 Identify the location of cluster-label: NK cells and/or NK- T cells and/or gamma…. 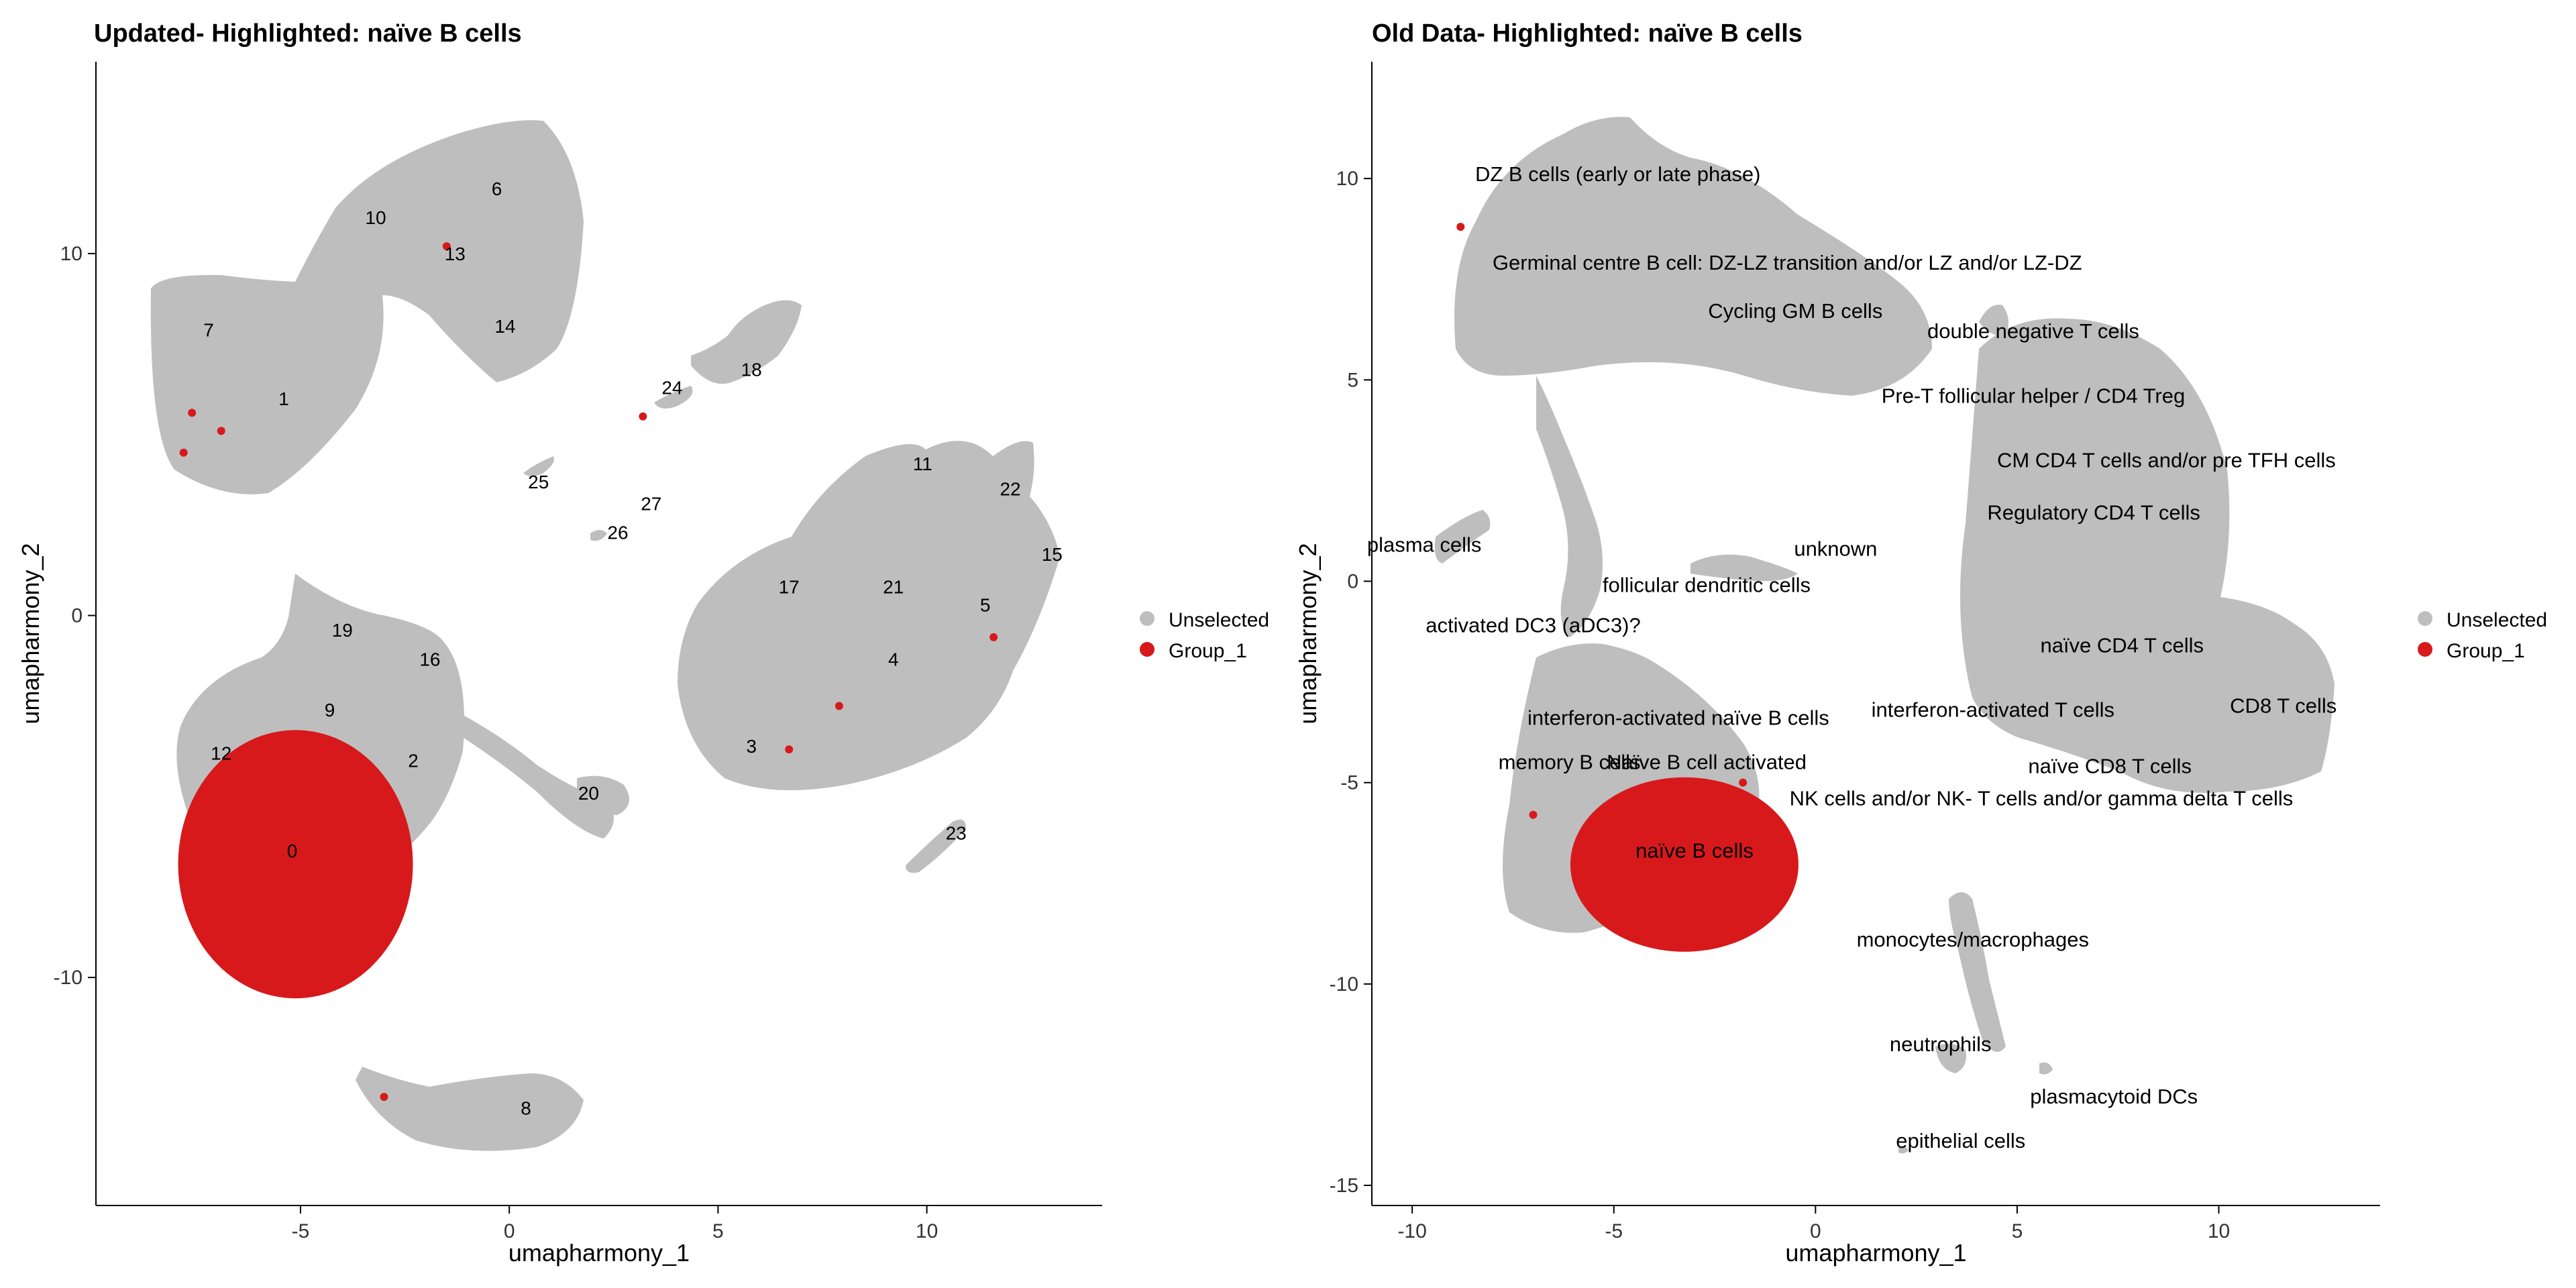
(2042, 798).